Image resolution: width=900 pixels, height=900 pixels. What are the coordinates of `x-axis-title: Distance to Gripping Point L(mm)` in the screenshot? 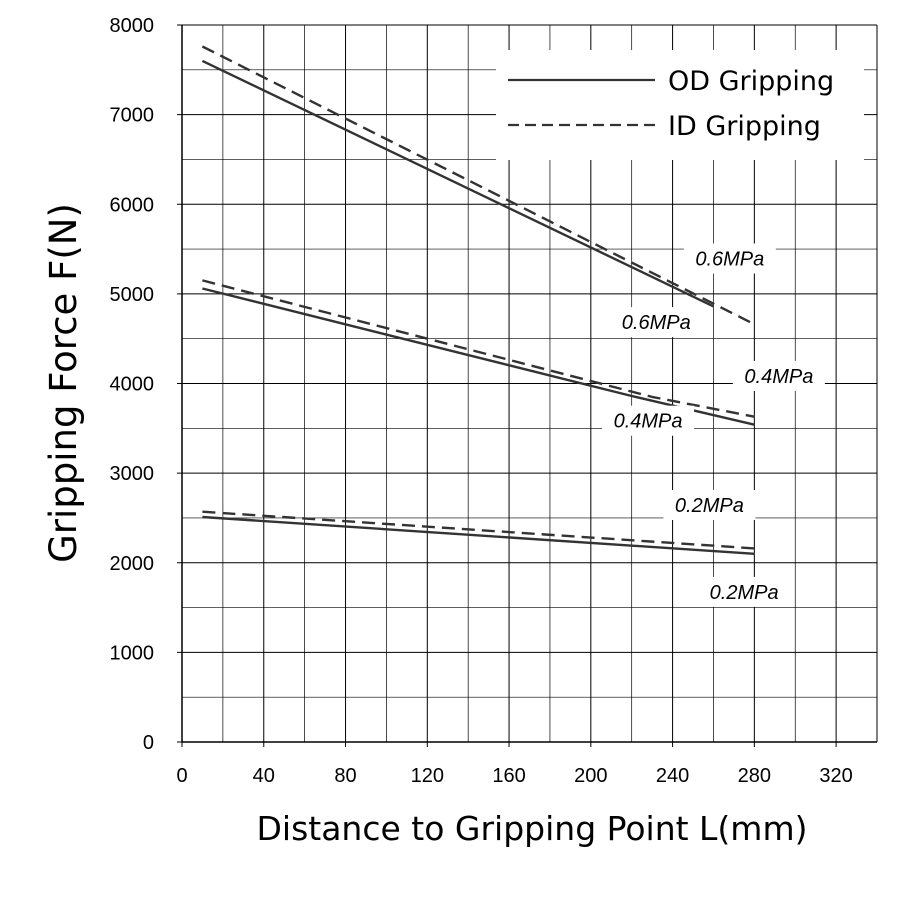 It's located at (532, 828).